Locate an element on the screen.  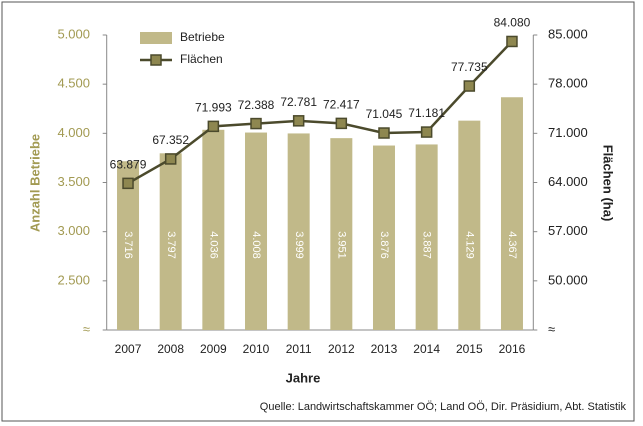
y2-tick-label: 71.000 is located at coordinates (568, 132).